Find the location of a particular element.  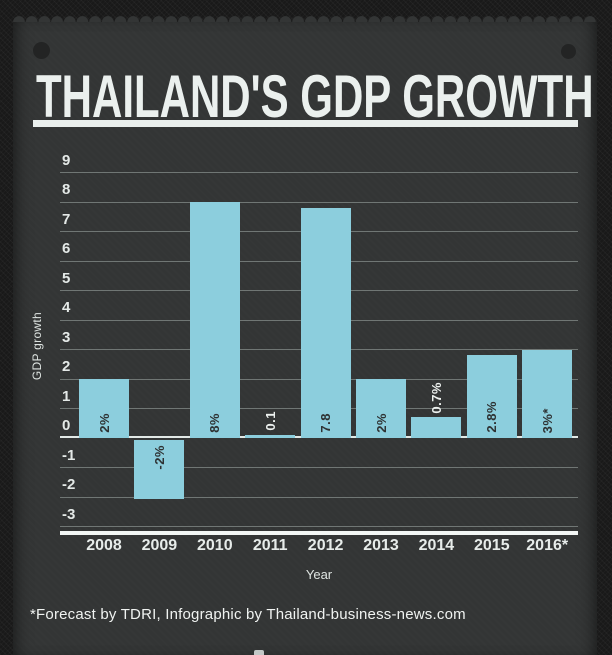

bar-value-label: 2.8% is located at coordinates (492, 417).